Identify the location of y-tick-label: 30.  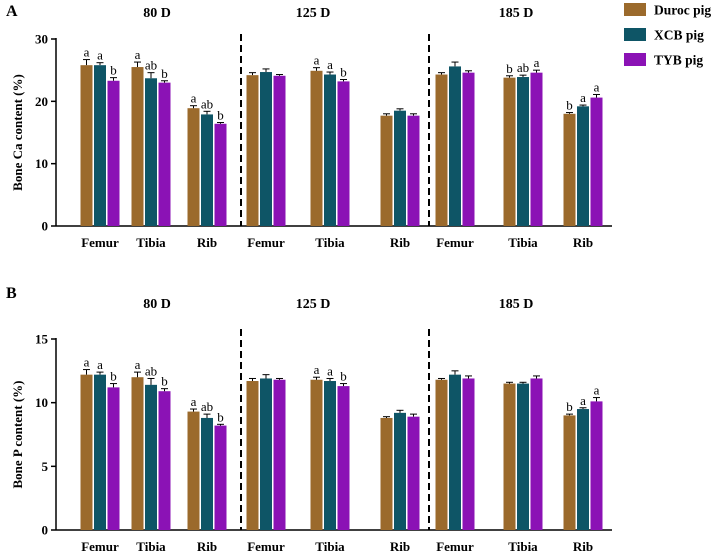
(41, 39).